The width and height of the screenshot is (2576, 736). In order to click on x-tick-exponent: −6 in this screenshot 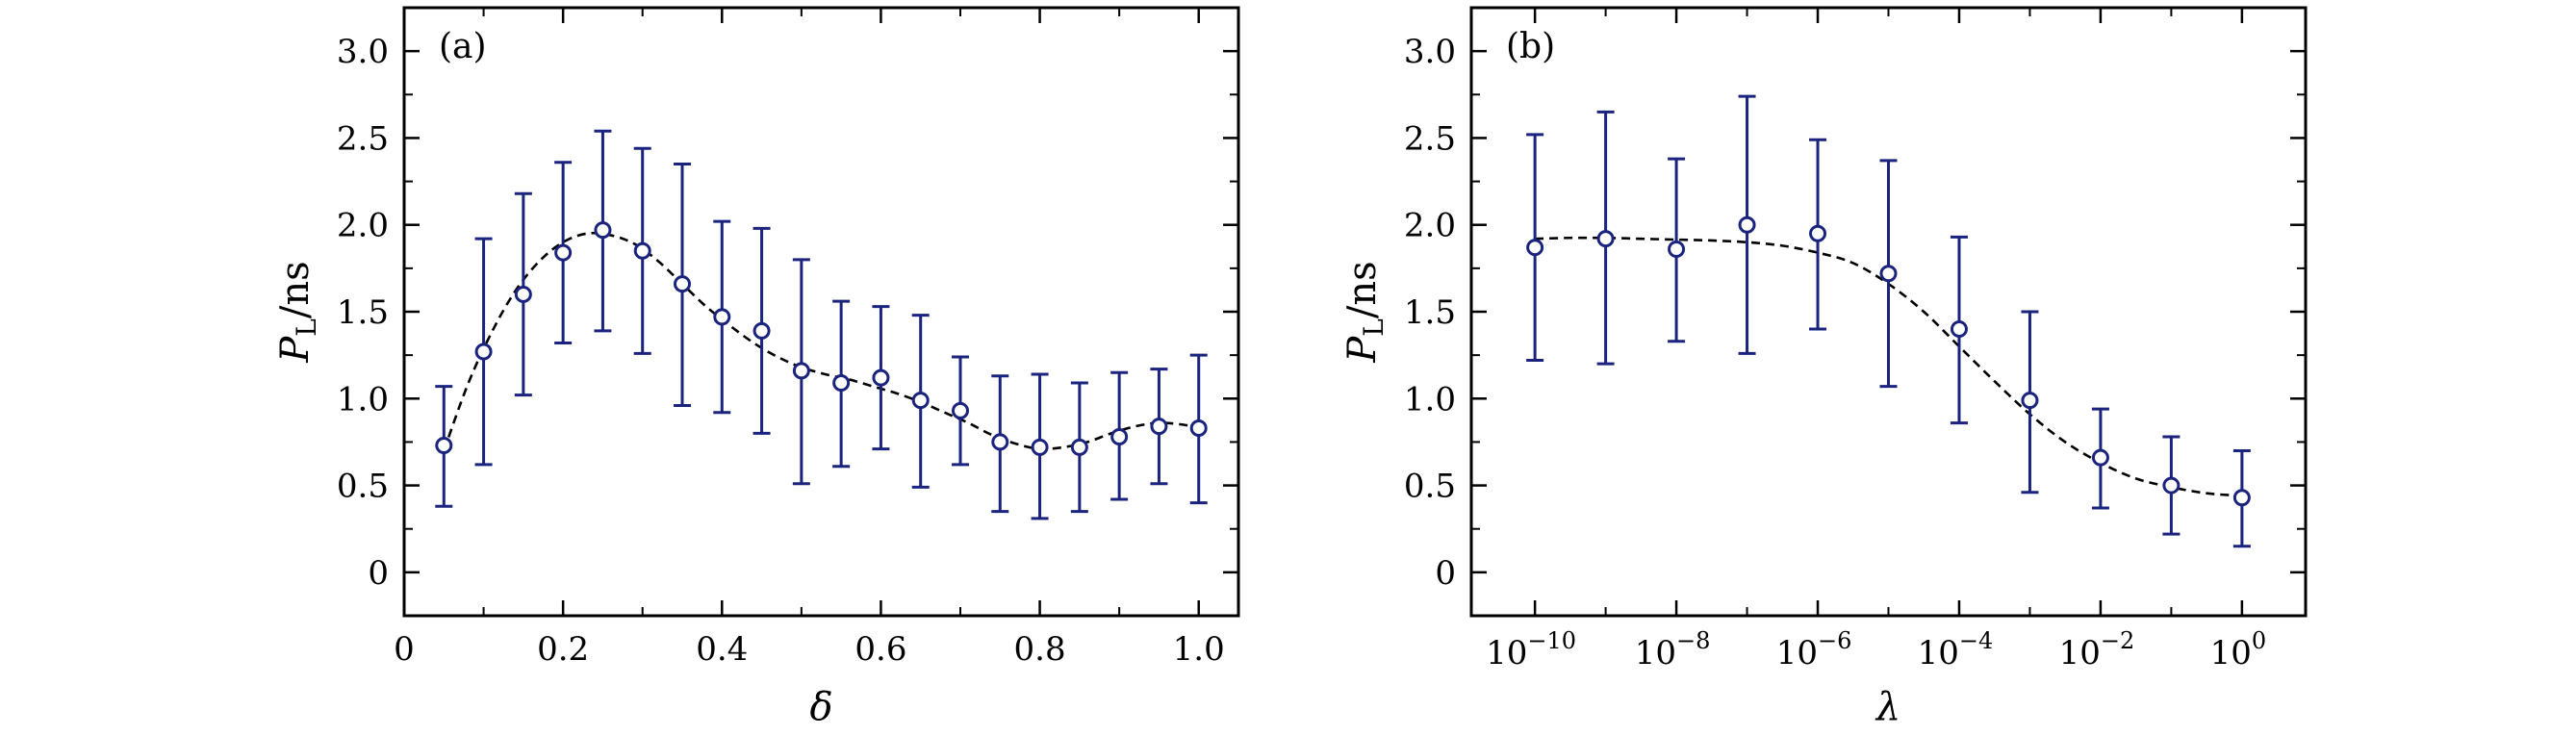, I will do `click(1834, 640)`.